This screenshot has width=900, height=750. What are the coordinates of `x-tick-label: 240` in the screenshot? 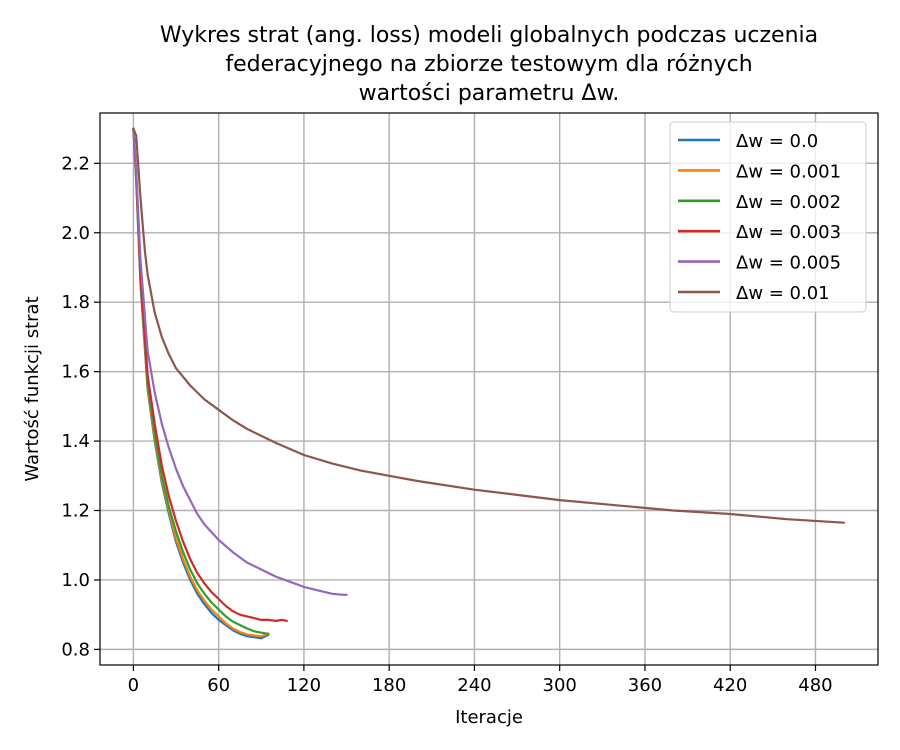 It's located at (474, 685).